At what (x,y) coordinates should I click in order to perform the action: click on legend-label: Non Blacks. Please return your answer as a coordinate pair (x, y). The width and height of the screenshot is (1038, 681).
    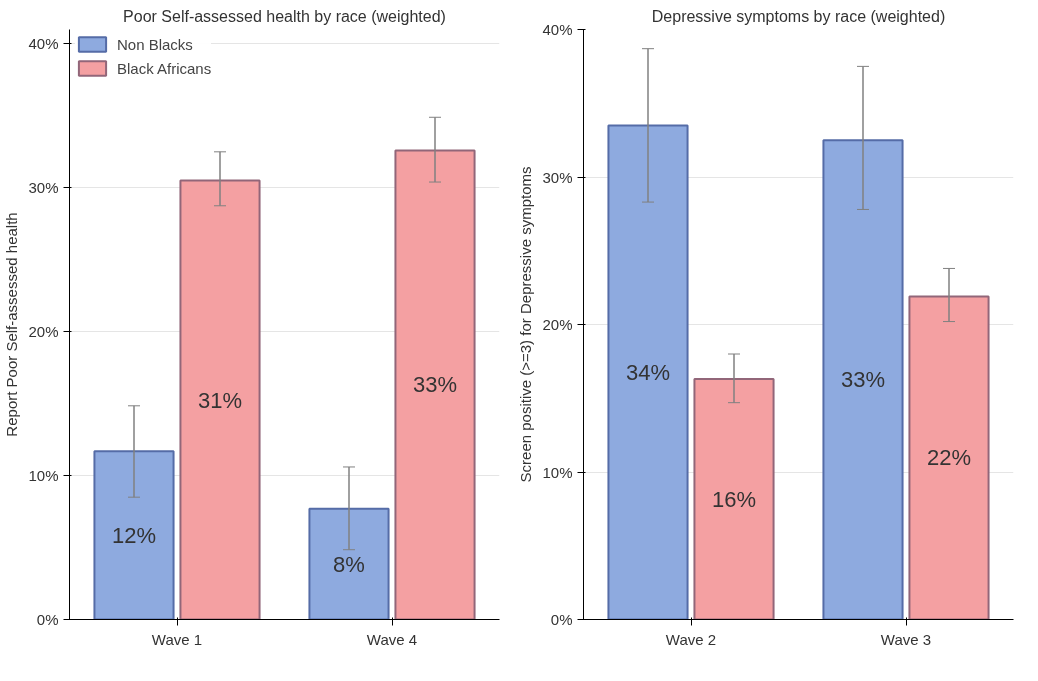
    Looking at the image, I should click on (155, 44).